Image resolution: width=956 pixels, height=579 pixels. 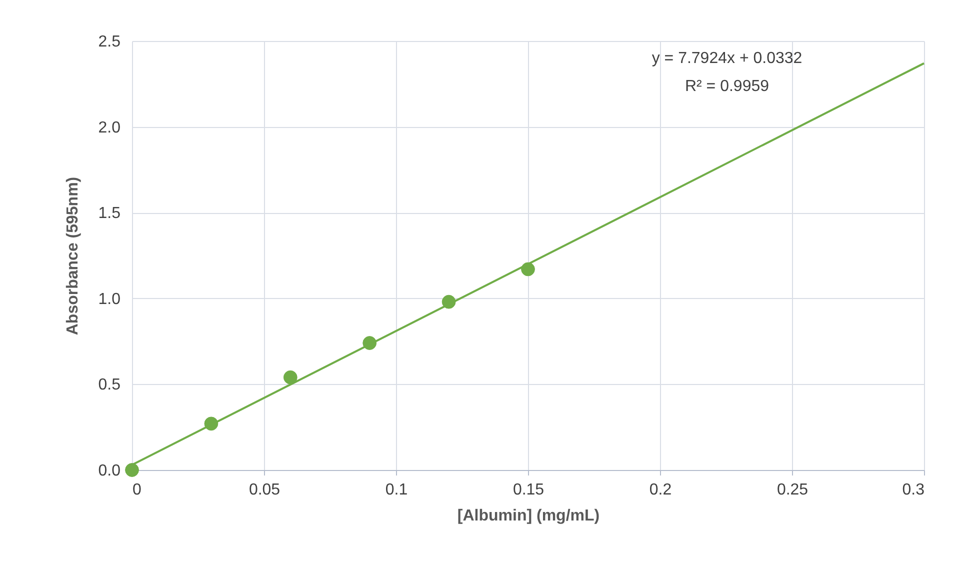 What do you see at coordinates (660, 490) in the screenshot?
I see `x-tick-label: 0.2` at bounding box center [660, 490].